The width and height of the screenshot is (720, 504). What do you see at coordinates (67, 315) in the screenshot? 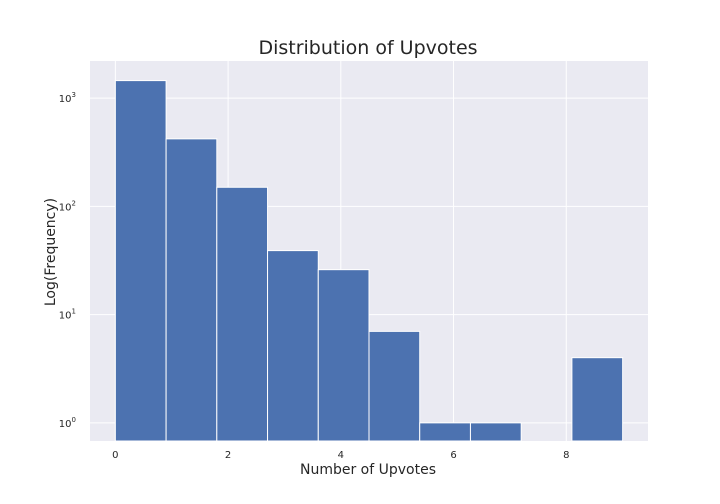
I see `y-tick-label: 10¹` at bounding box center [67, 315].